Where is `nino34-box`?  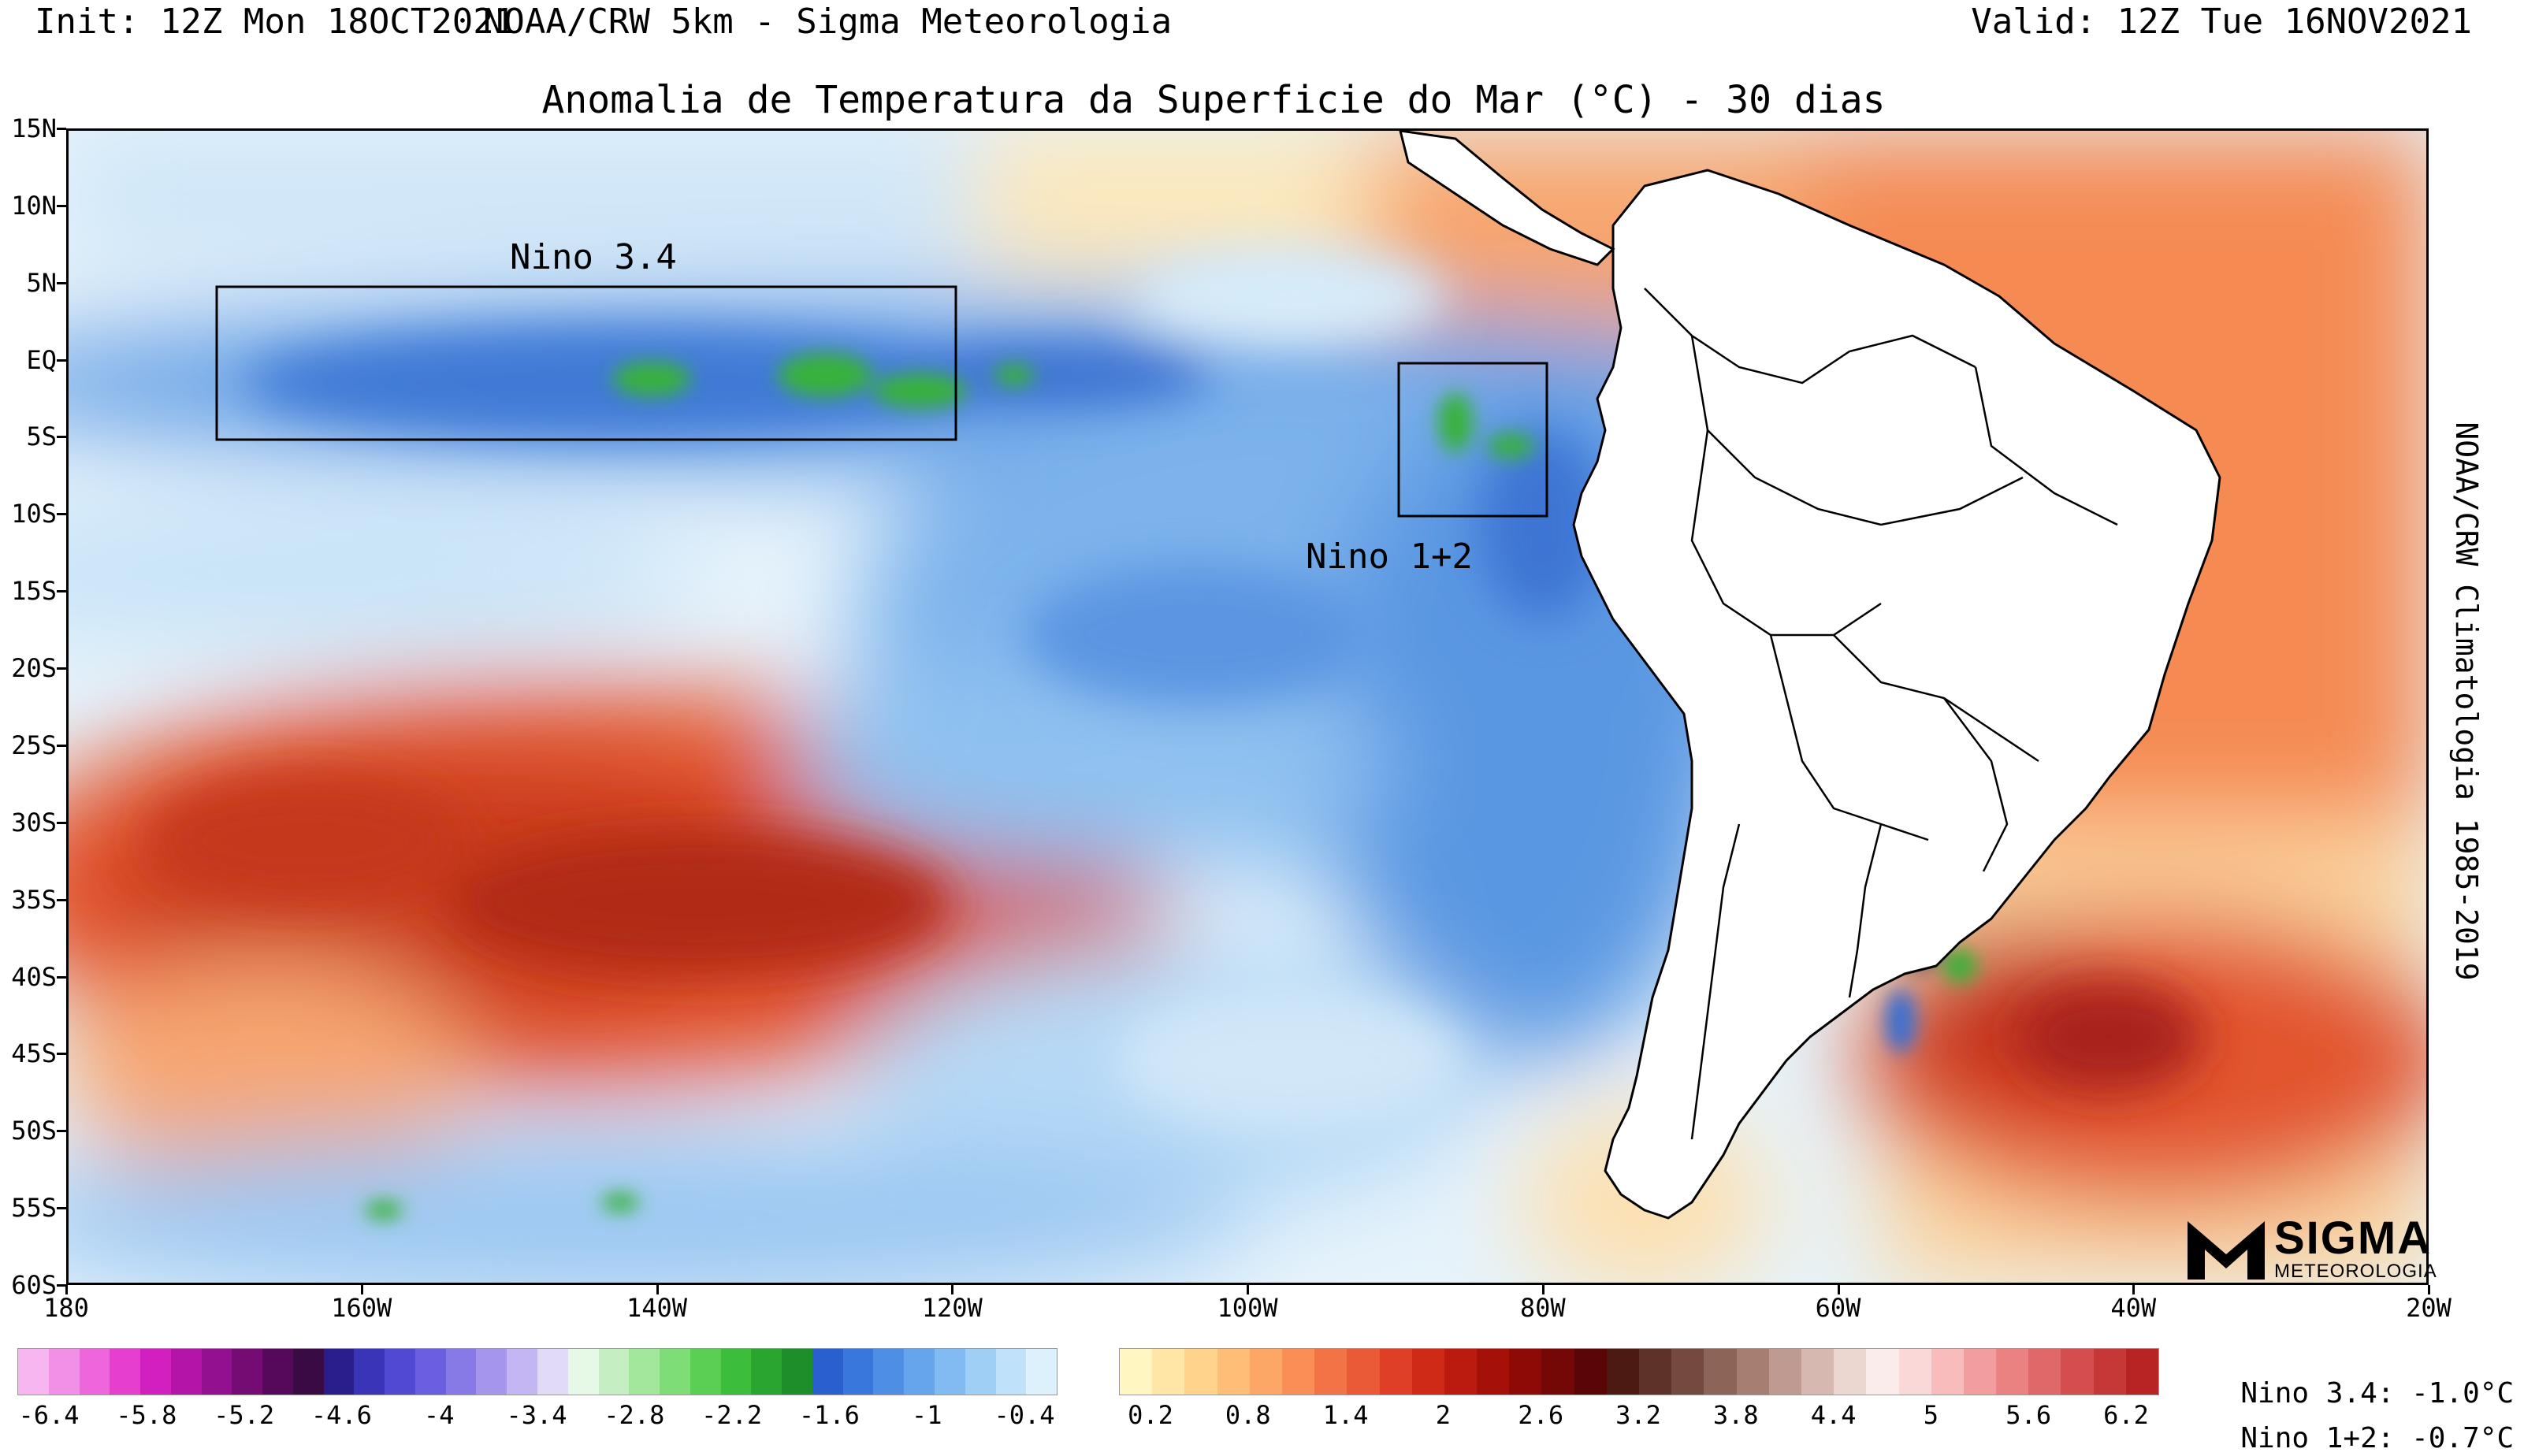 nino34-box is located at coordinates (586, 363).